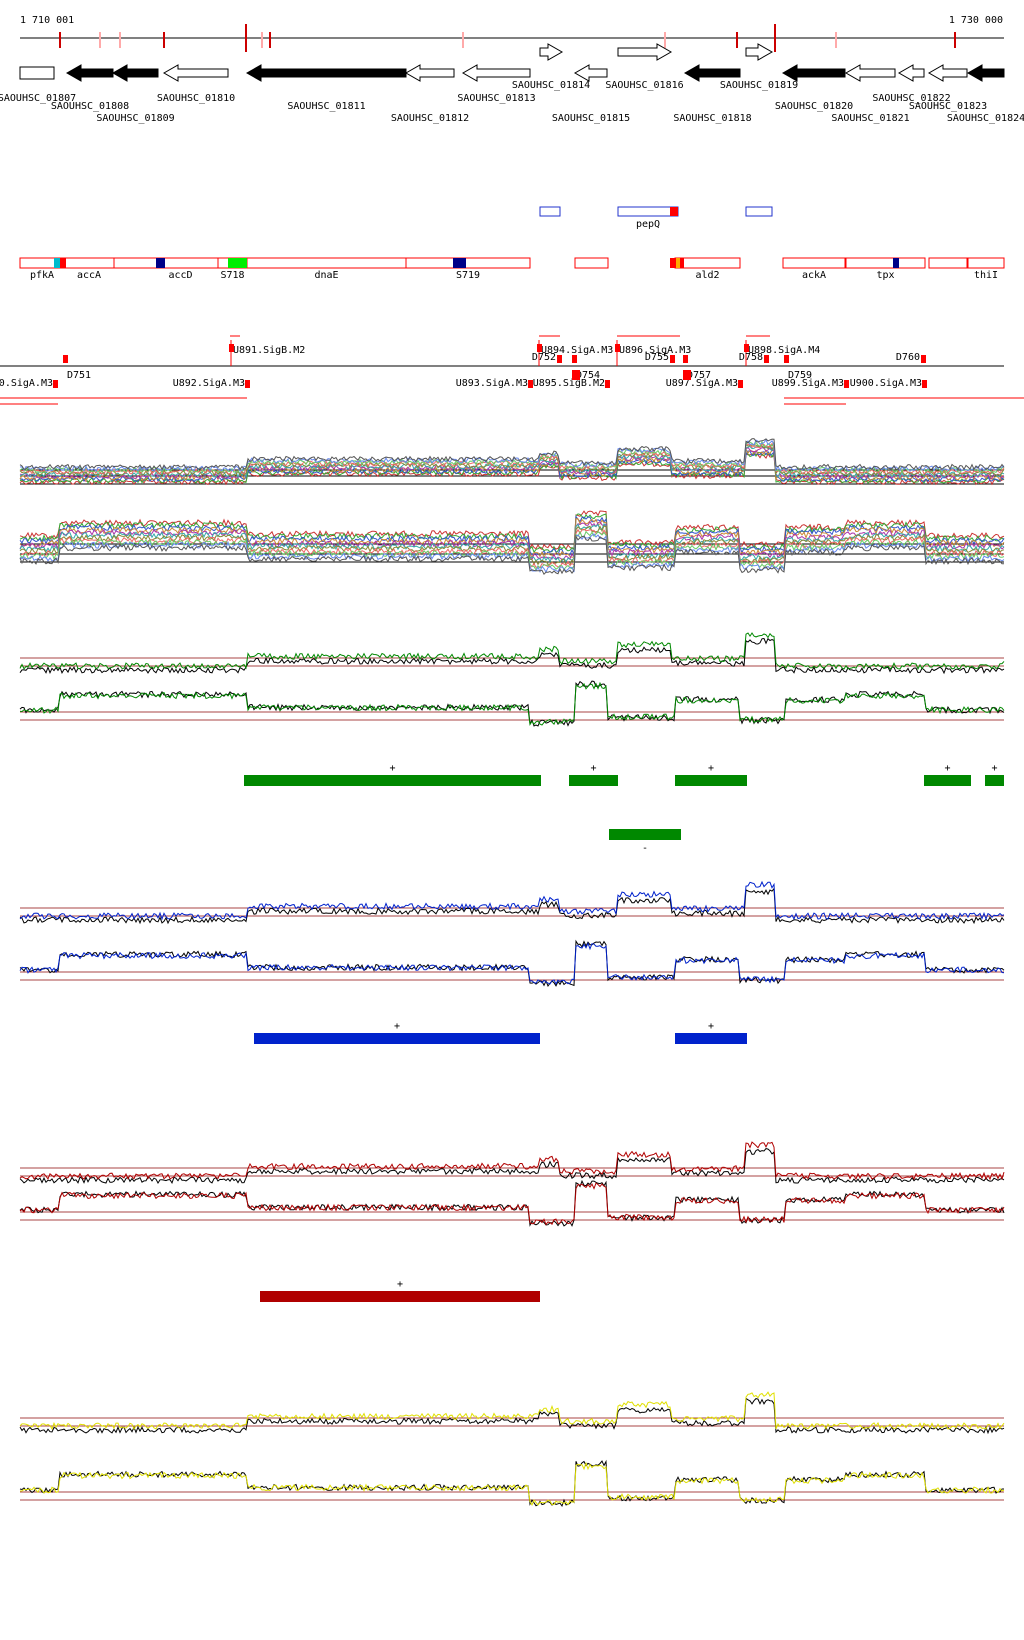 The width and height of the screenshot is (1024, 1640). Describe the element at coordinates (496, 98) in the screenshot. I see `gene-label: SAOUHSC_01813` at that location.